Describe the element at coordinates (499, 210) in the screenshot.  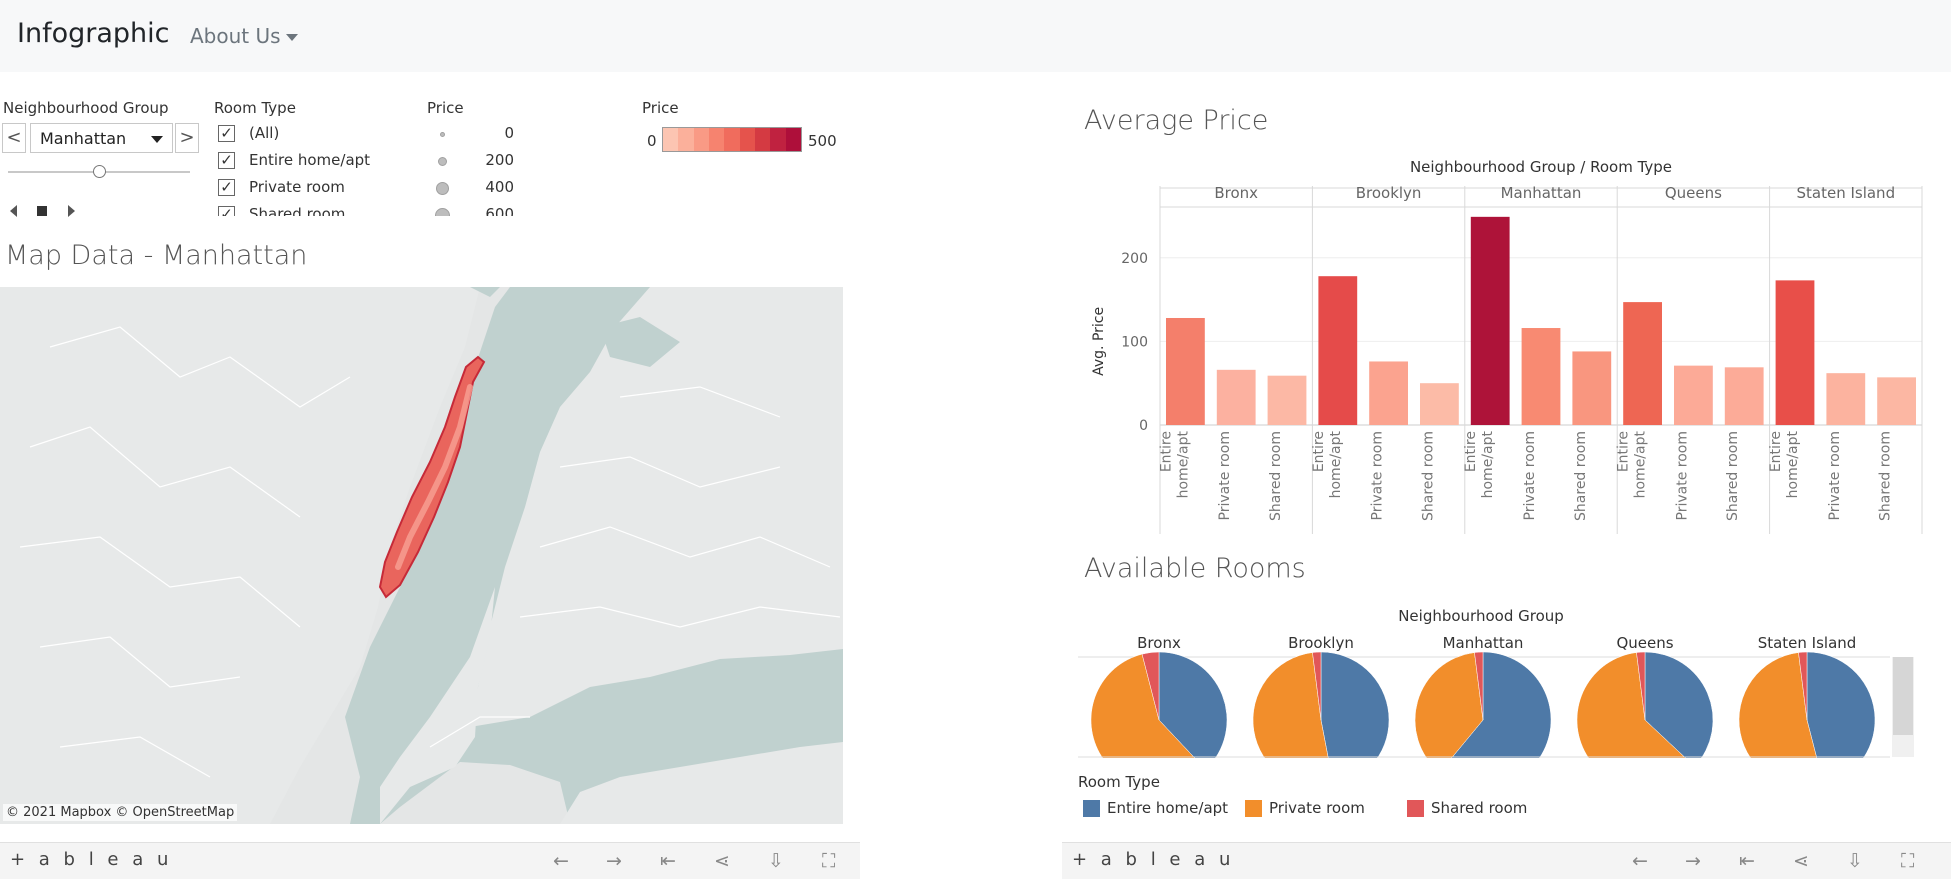
I see `size-legend-value: 600` at that location.